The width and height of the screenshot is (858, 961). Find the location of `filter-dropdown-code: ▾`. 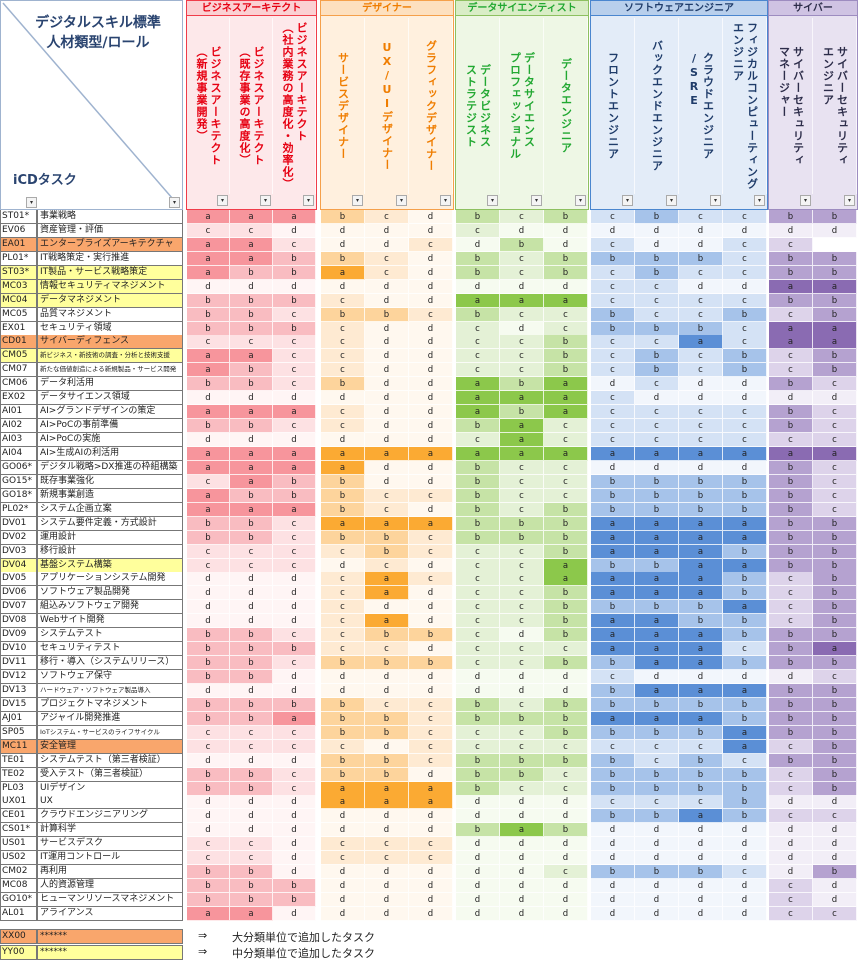

filter-dropdown-code: ▾ is located at coordinates (31, 202).